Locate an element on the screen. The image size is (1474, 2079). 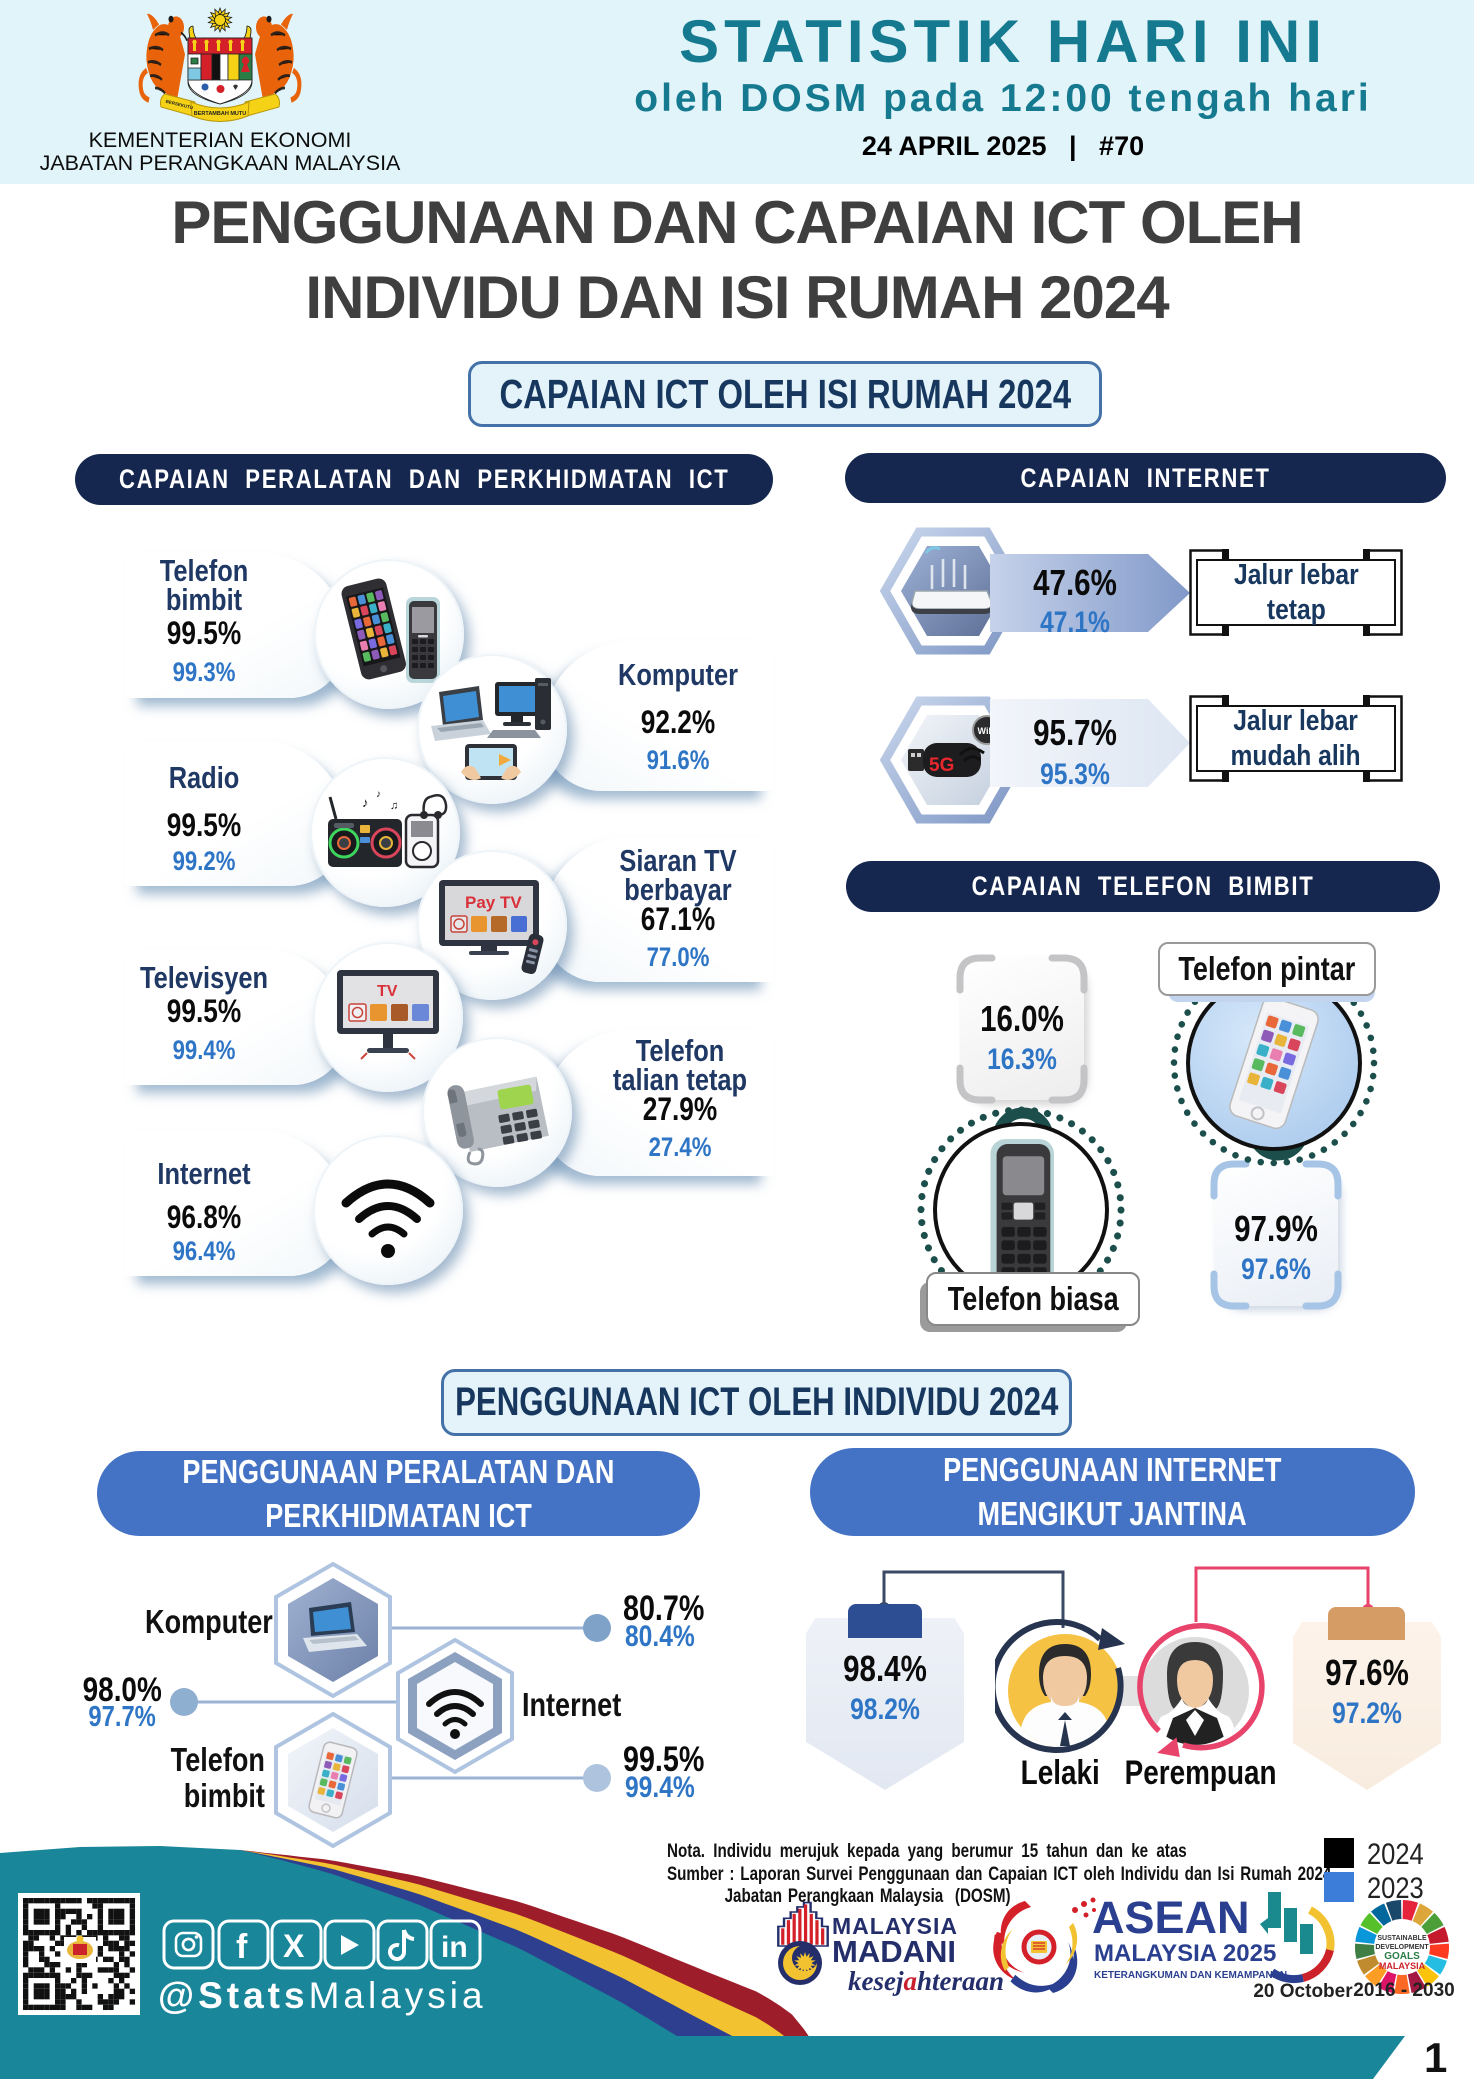
svg-text: BERSEKUTU is located at coordinates (179, 105).